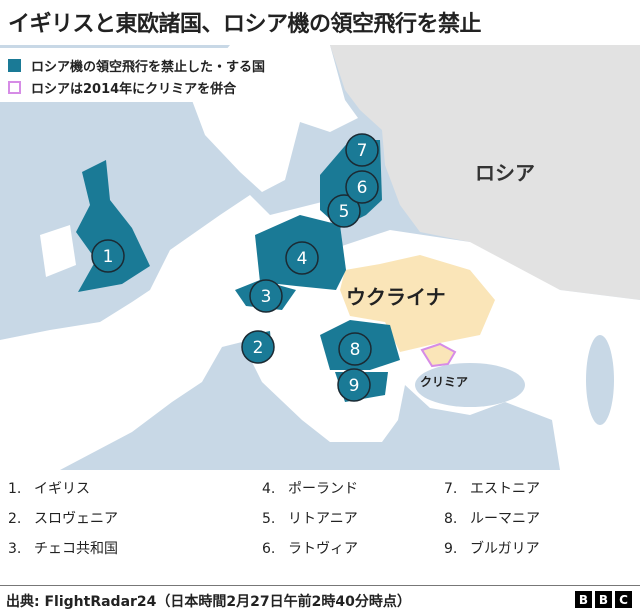 The image size is (640, 614). Describe the element at coordinates (208, 602) in the screenshot. I see `source-text: 出典: FlightRadar24（日本時間2月27日午前2時40分時点）` at that location.